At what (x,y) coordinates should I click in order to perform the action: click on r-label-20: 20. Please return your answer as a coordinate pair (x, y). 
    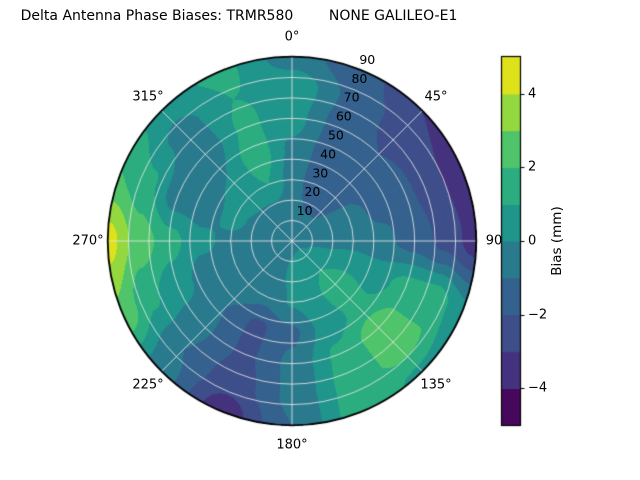
    Looking at the image, I should click on (312, 191).